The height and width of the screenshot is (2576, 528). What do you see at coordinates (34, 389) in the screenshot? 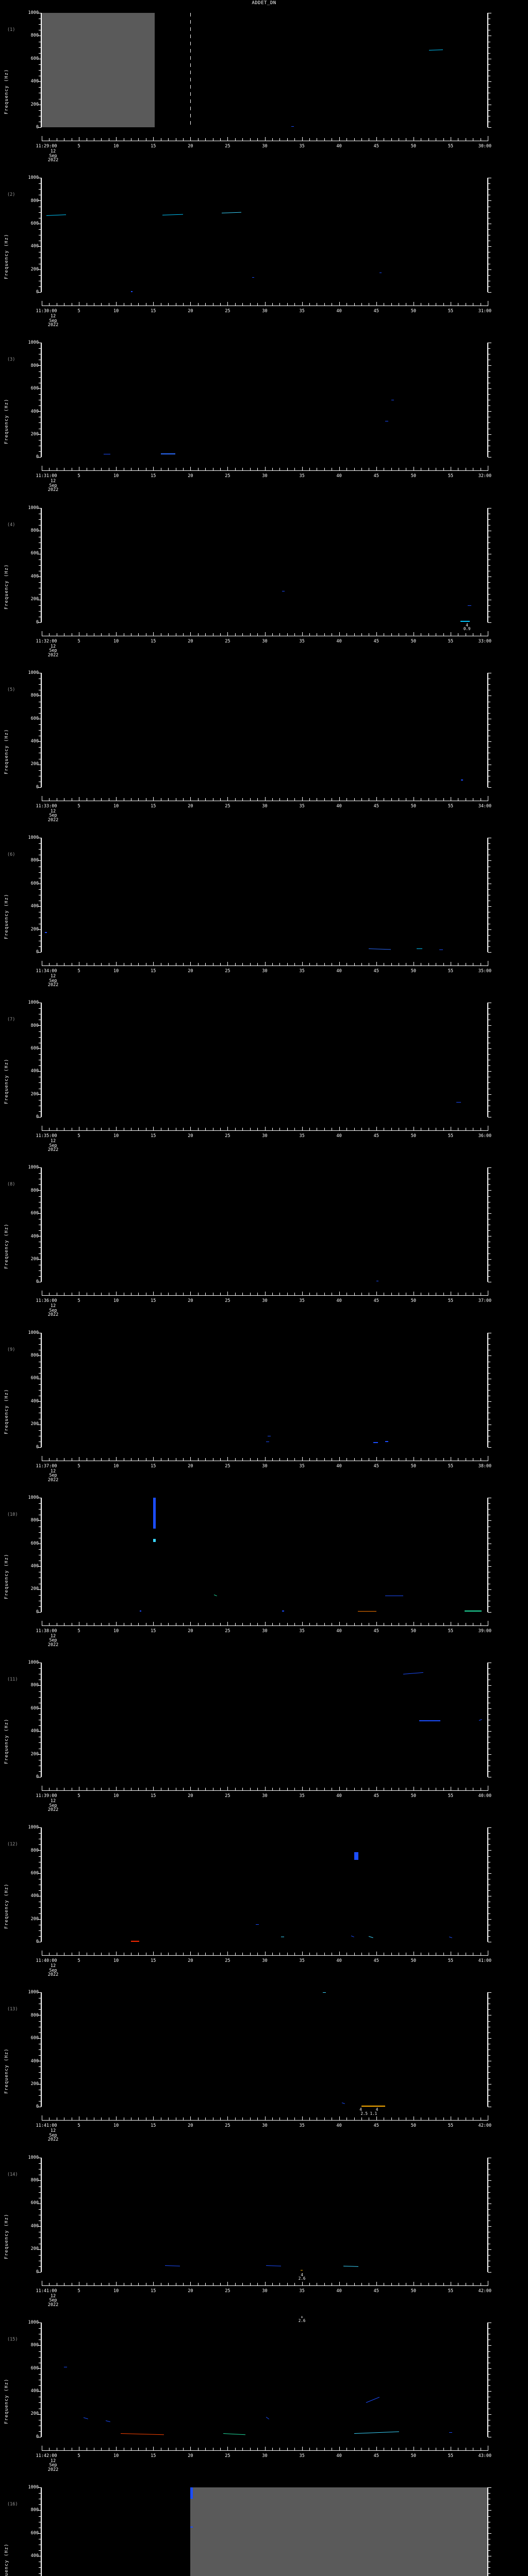
I see `y-axis-tick-label: 600` at bounding box center [34, 389].